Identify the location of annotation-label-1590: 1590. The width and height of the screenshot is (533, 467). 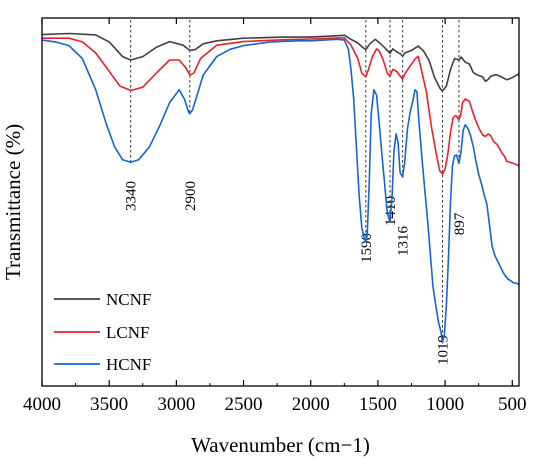
(367, 248).